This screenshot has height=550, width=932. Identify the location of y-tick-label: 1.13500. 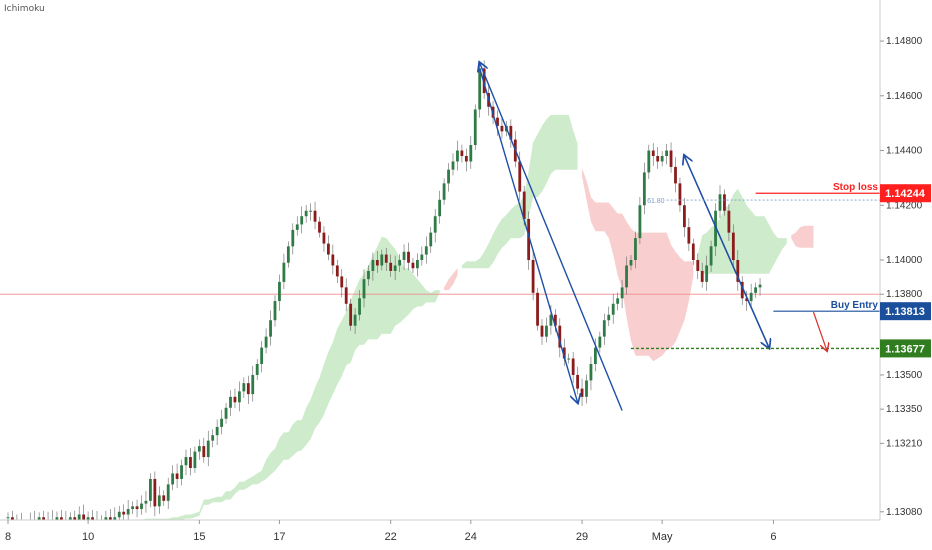
(904, 375).